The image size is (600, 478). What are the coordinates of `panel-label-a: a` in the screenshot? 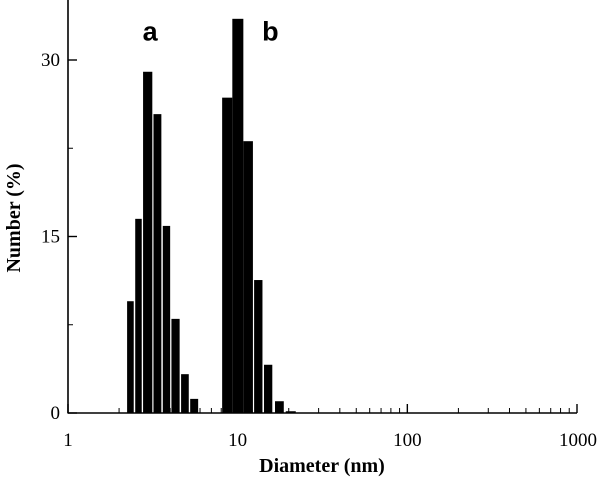 It's located at (151, 32).